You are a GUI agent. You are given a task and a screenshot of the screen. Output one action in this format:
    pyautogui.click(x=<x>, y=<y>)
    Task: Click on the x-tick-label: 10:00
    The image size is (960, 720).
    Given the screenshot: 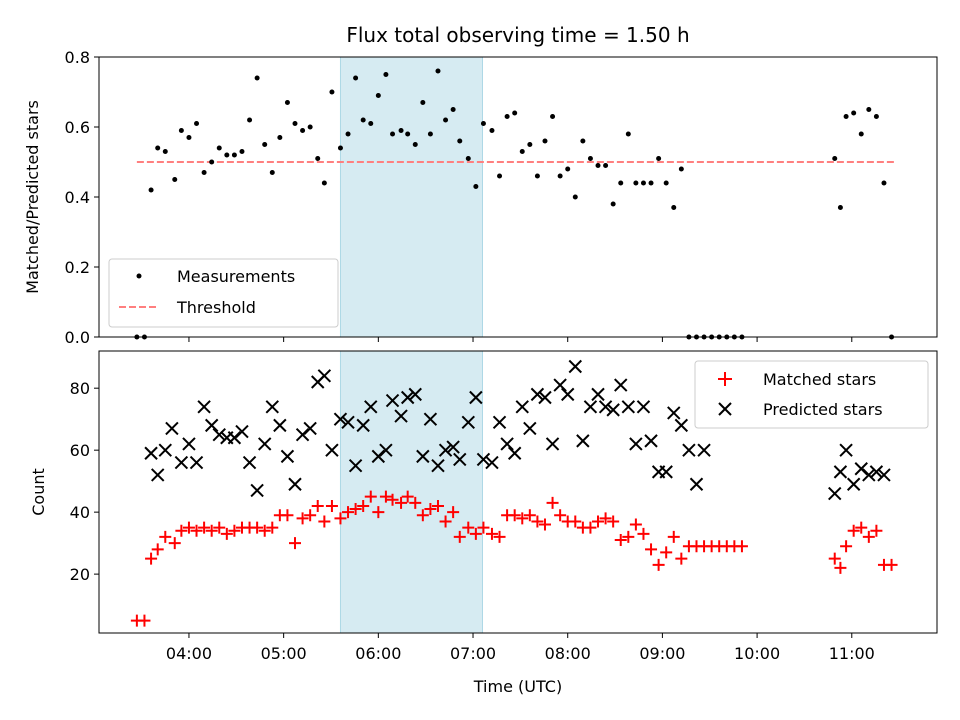 What is the action you would take?
    pyautogui.click(x=757, y=653)
    